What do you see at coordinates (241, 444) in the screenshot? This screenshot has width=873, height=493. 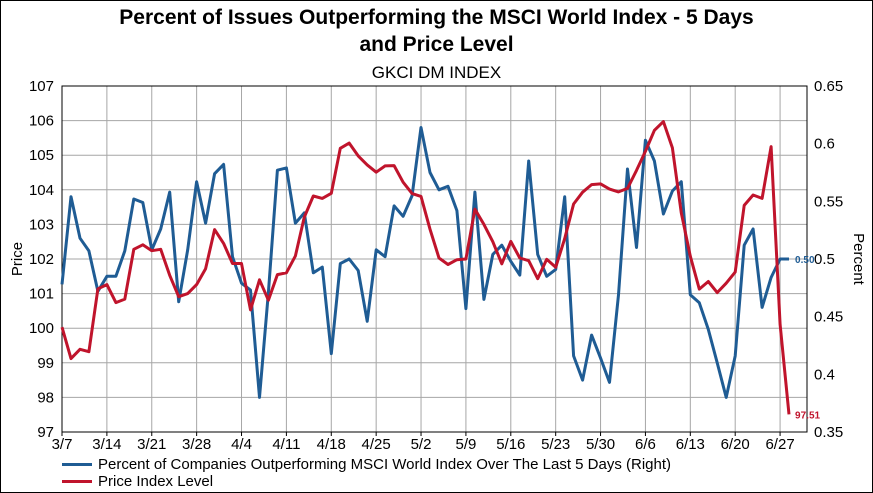 I see `x-tick-label-4: 4/4` at bounding box center [241, 444].